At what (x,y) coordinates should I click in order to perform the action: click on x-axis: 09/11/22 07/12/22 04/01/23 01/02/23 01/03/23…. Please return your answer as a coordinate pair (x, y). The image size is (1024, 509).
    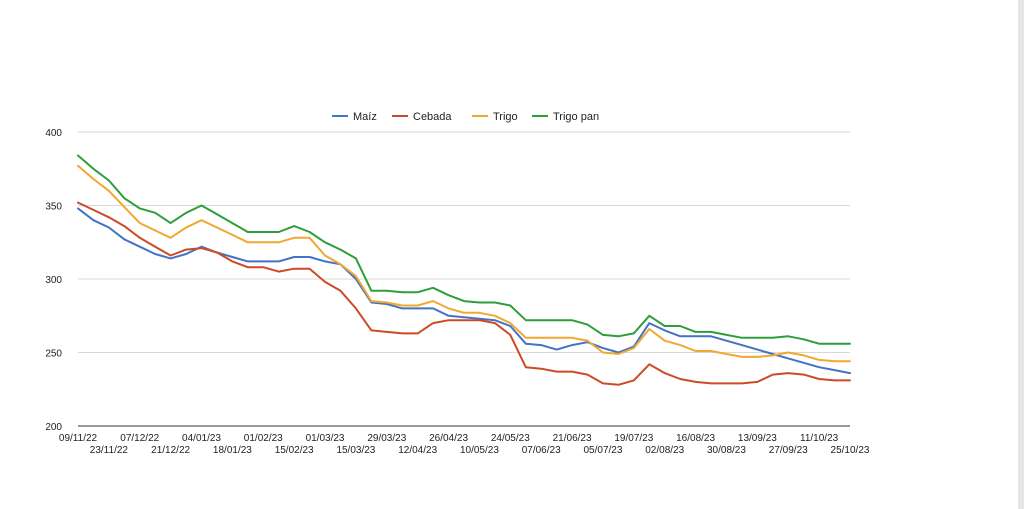
    Looking at the image, I should click on (464, 444).